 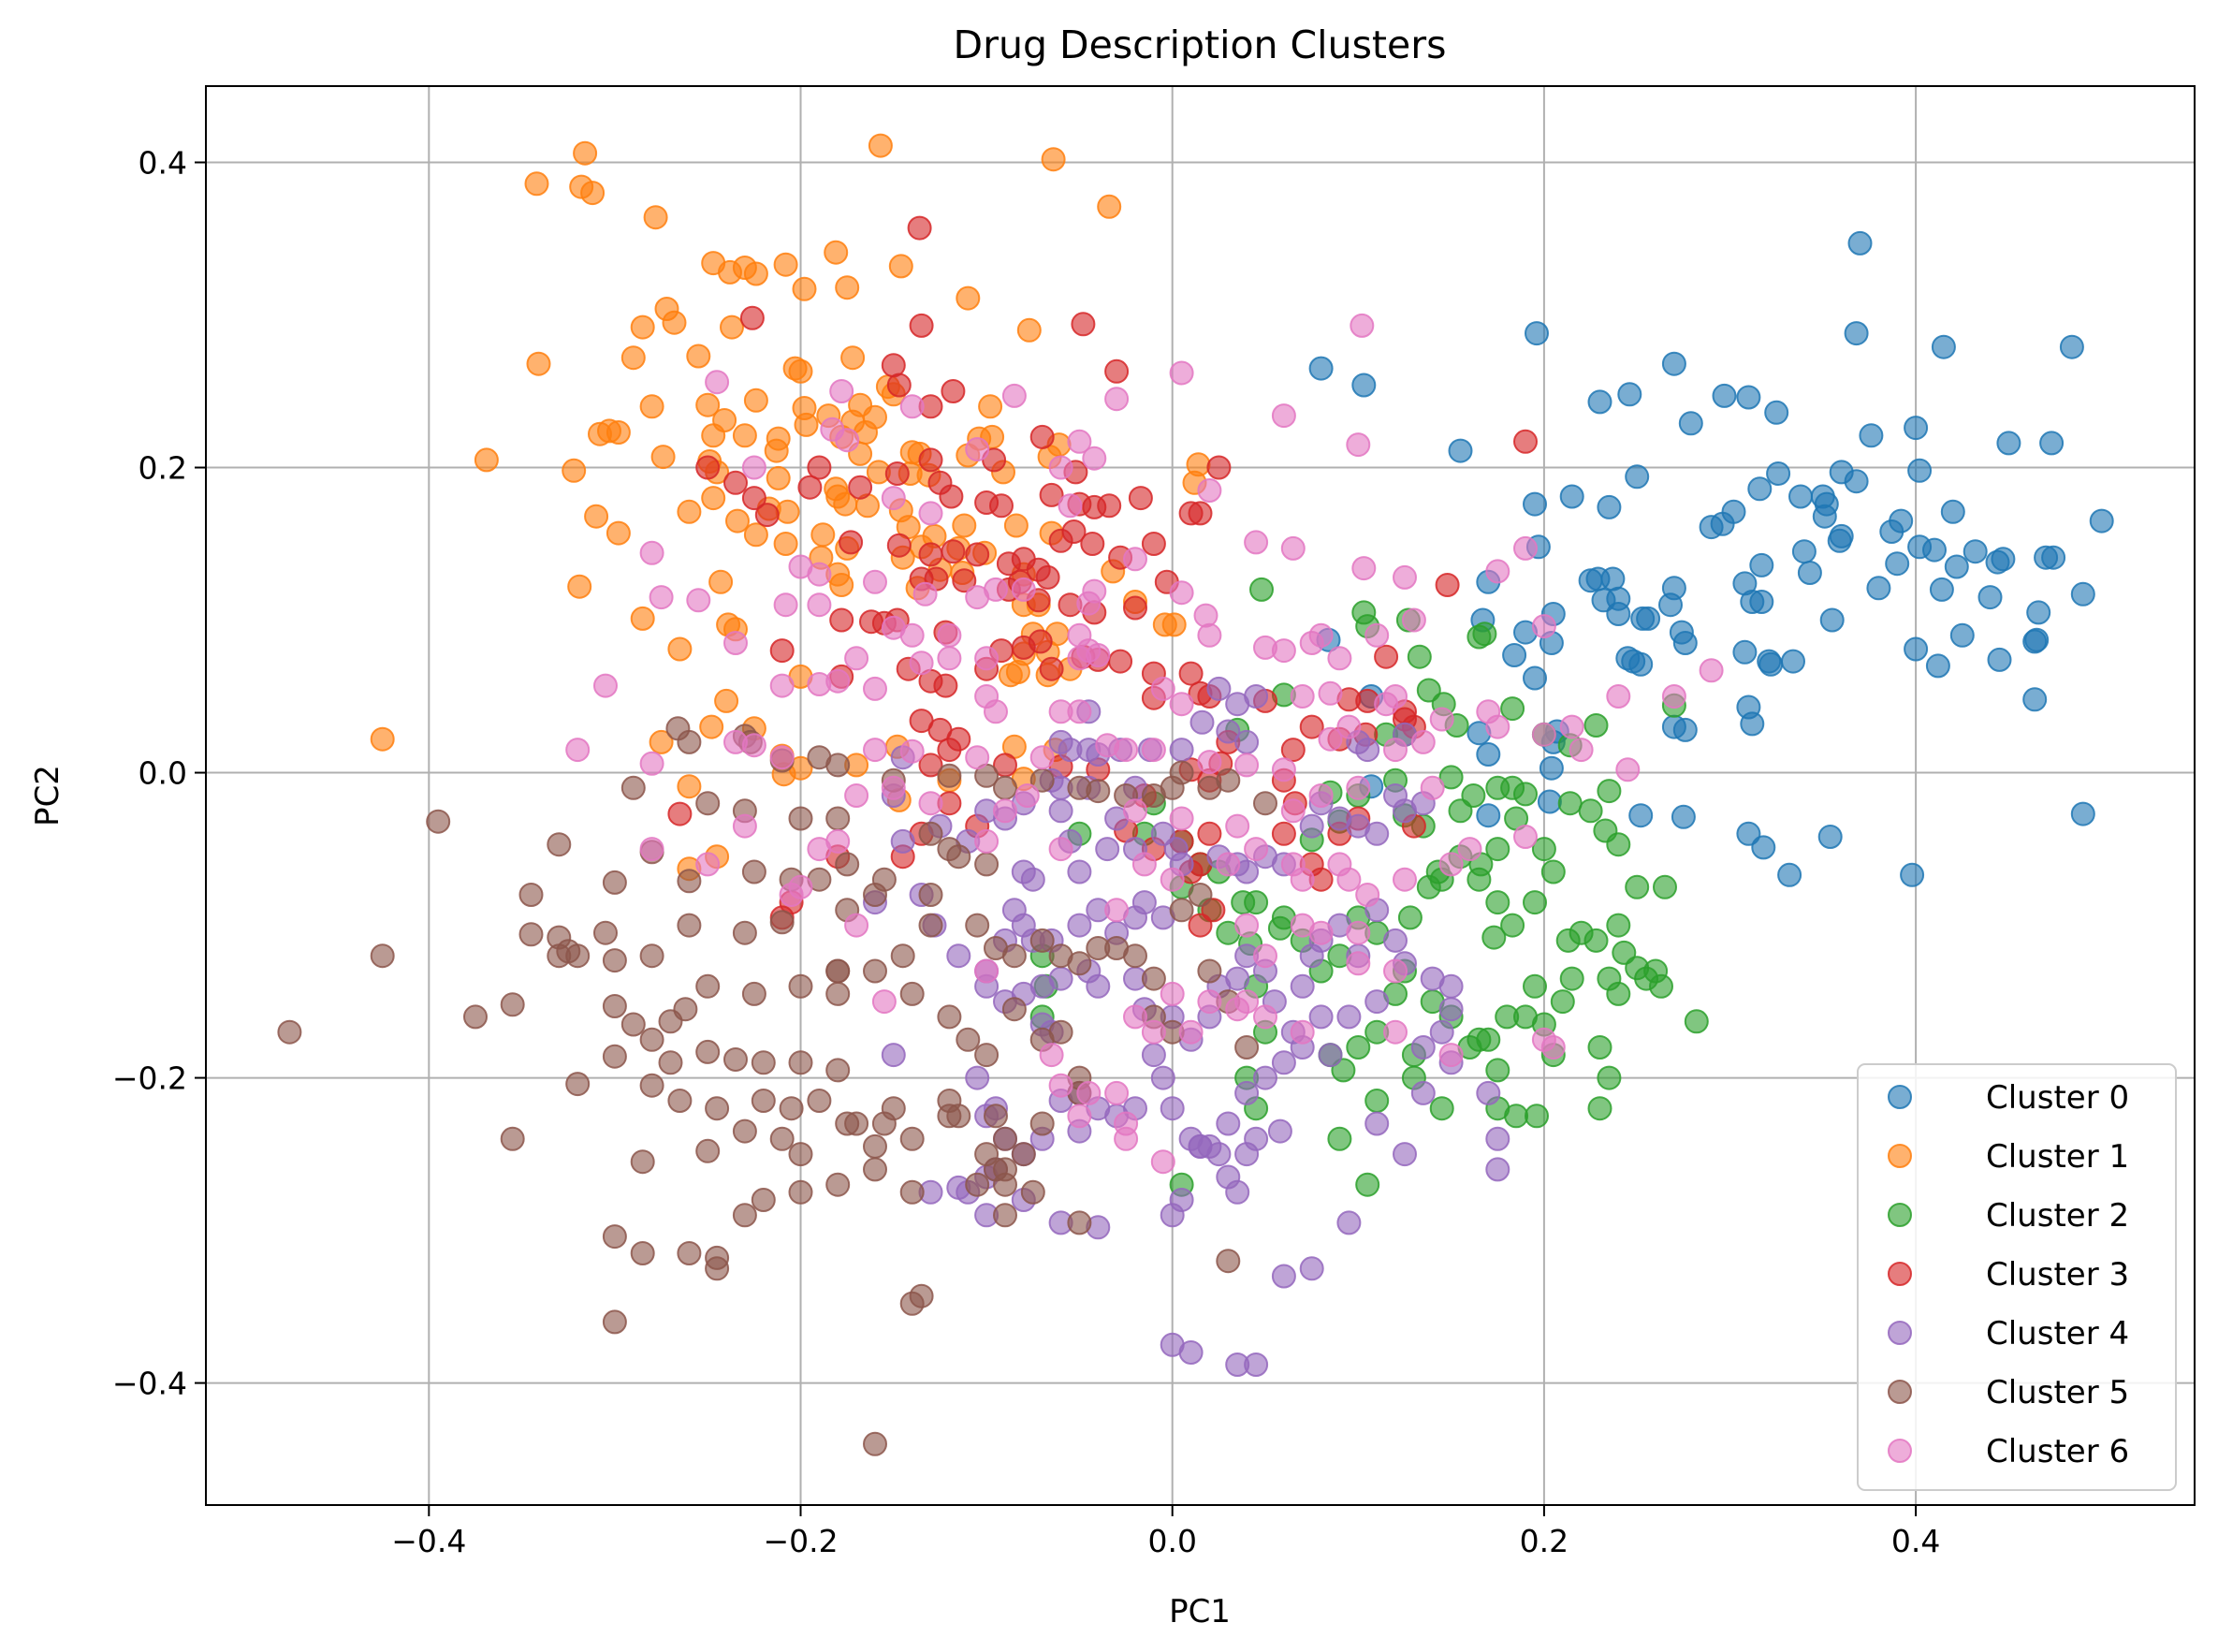 I want to click on y-tick-label: 0.4, so click(x=163, y=163).